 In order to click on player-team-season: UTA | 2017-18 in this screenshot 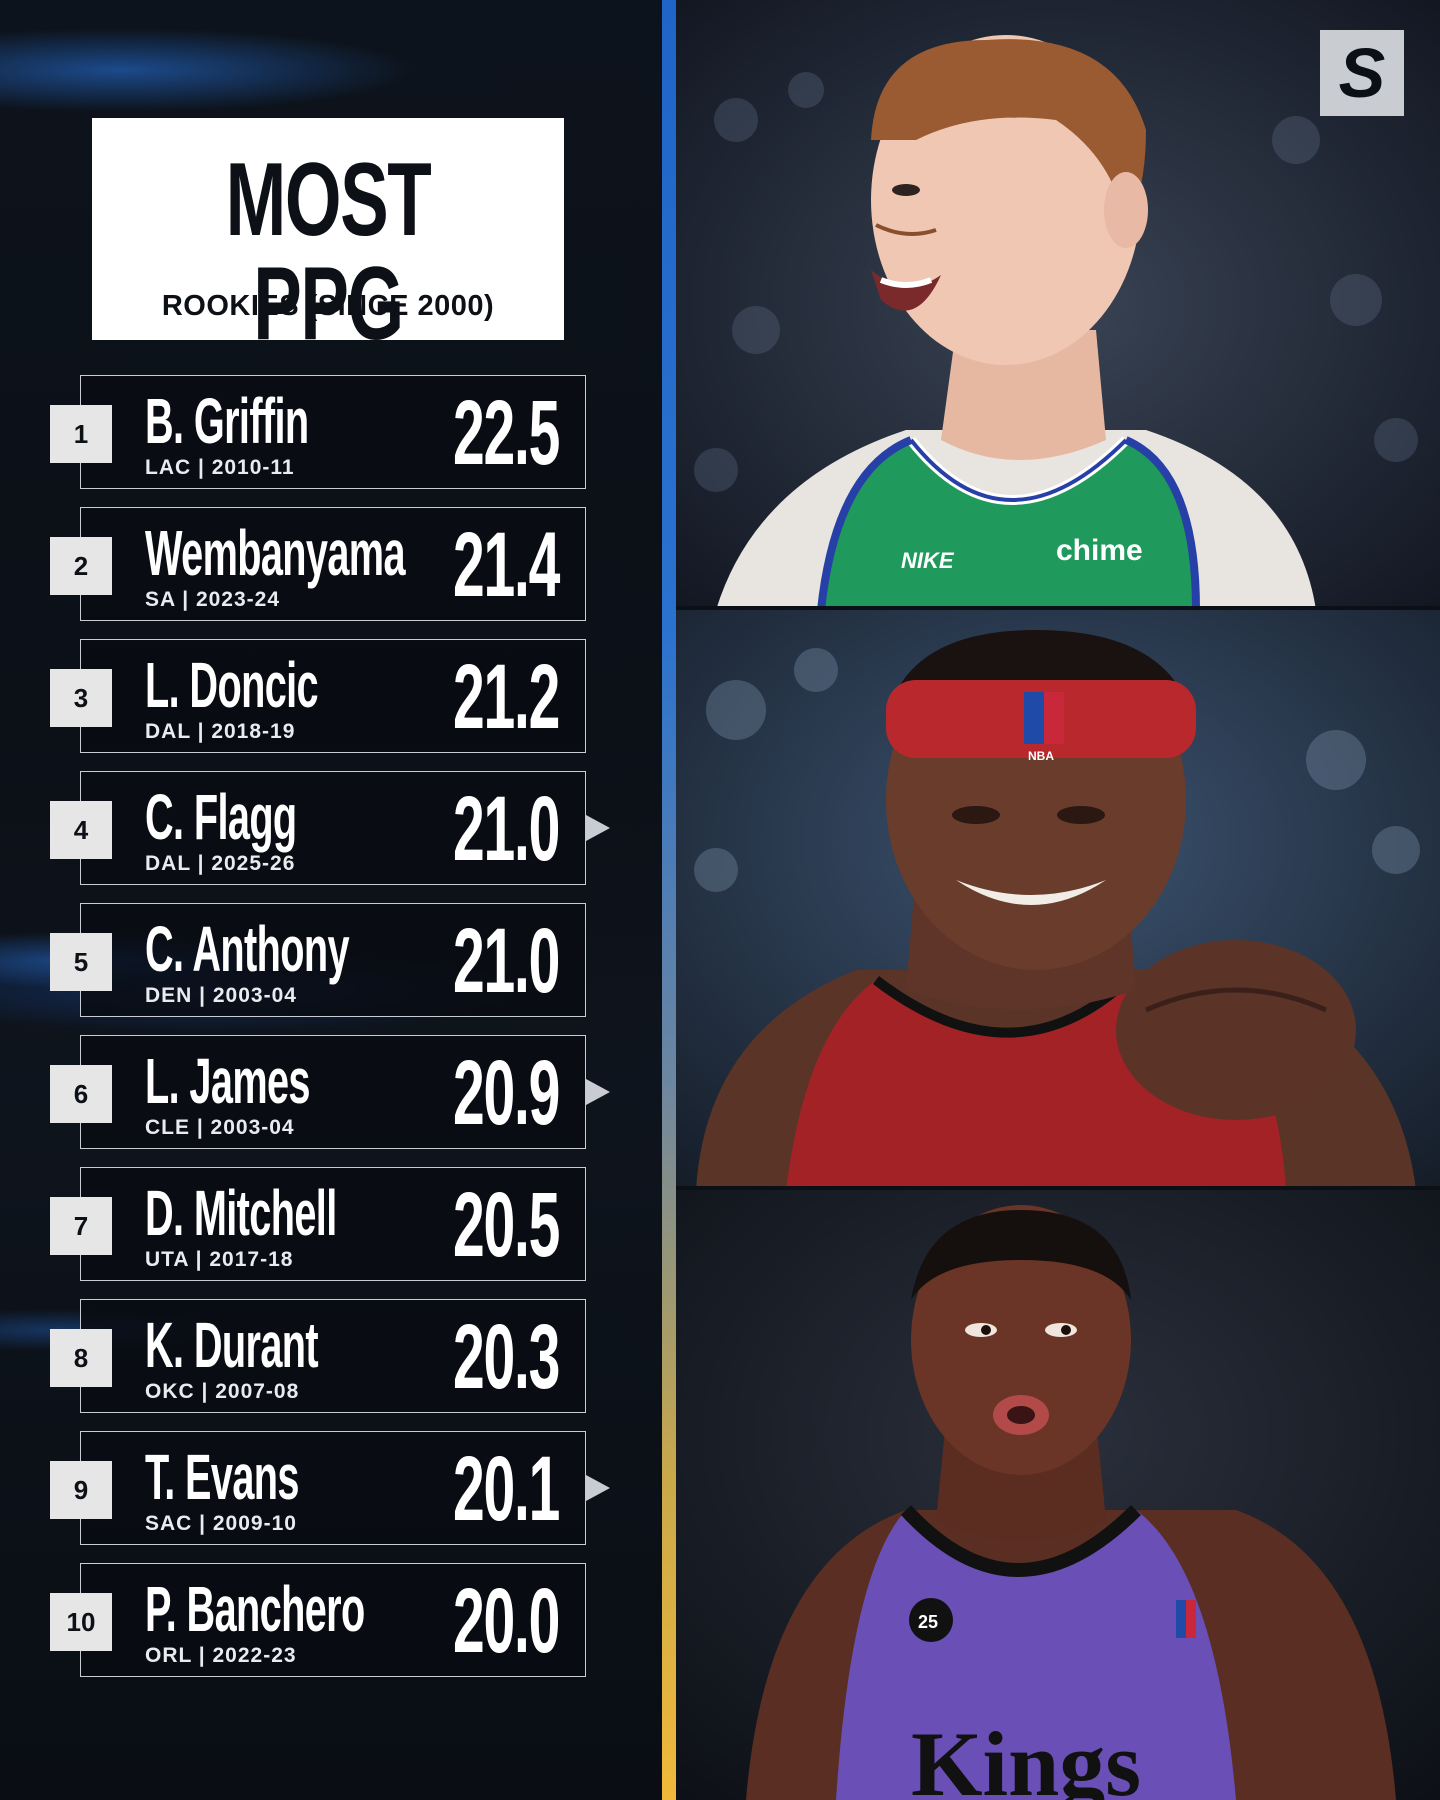, I will do `click(219, 1259)`.